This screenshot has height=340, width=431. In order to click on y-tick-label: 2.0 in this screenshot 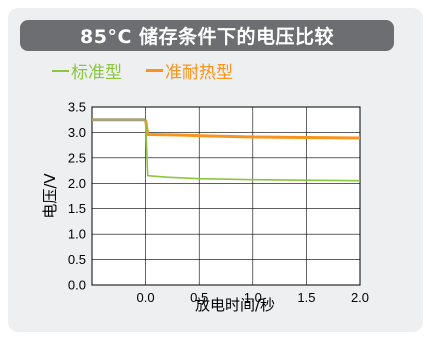, I will do `click(77, 183)`.